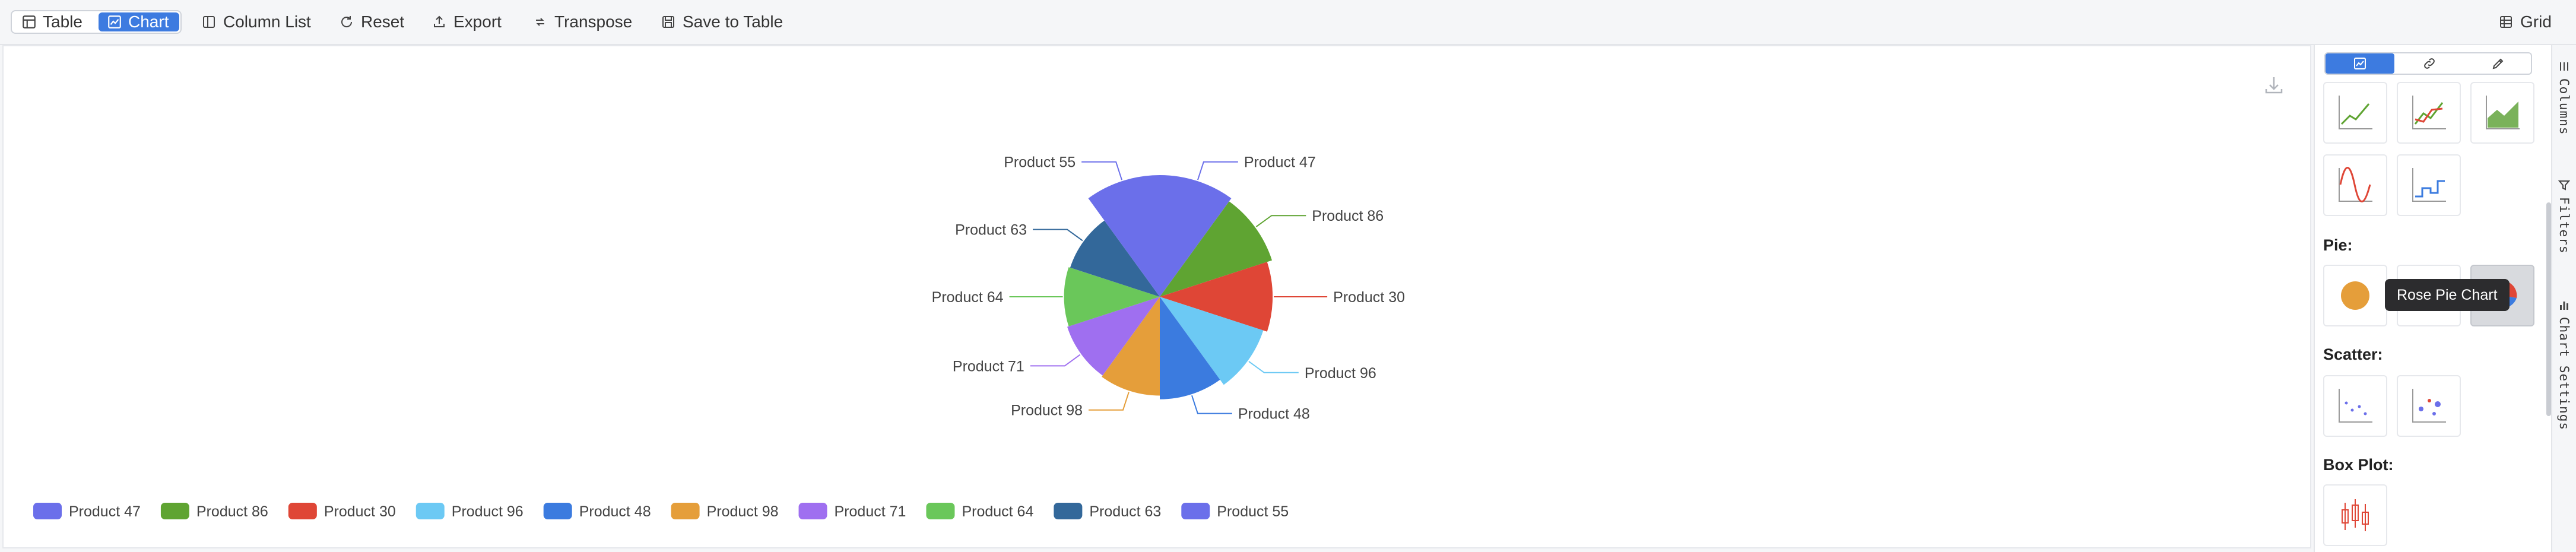  What do you see at coordinates (2429, 406) in the screenshot?
I see `bubble-chart-option` at bounding box center [2429, 406].